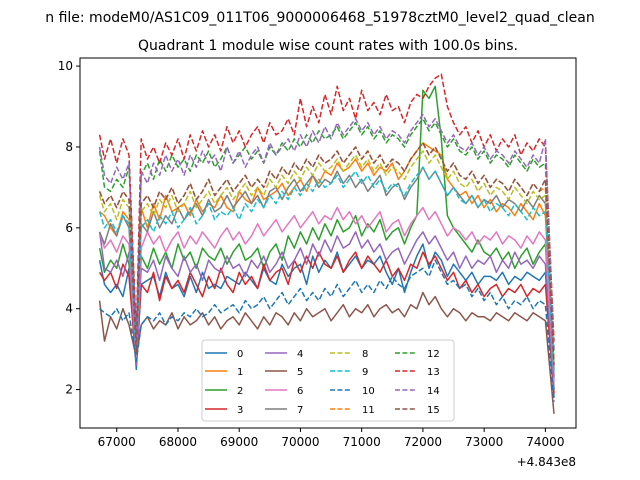 This screenshot has height=480, width=640. I want to click on legend-label-1: 1, so click(240, 372).